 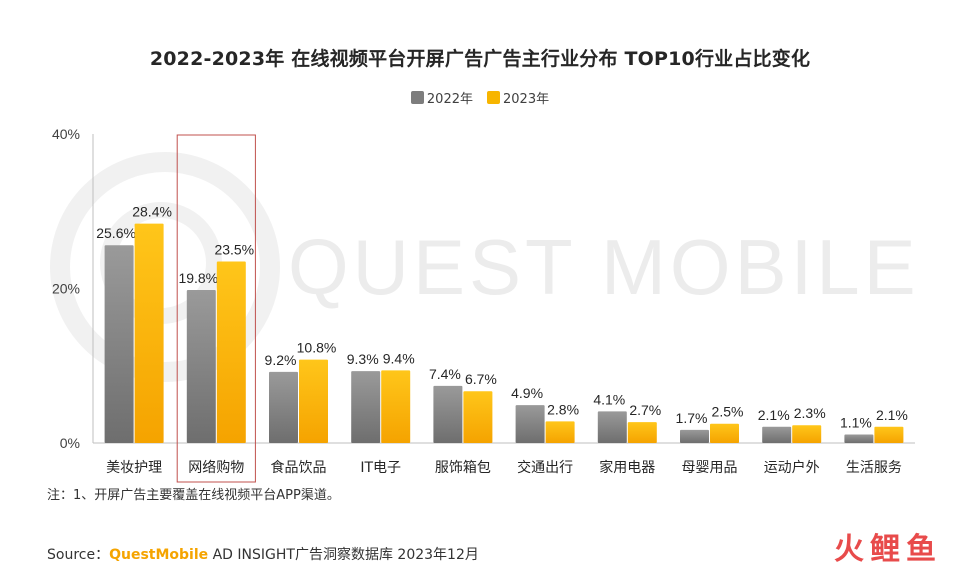 I want to click on x-tick-label: 母婴用品, so click(x=710, y=468).